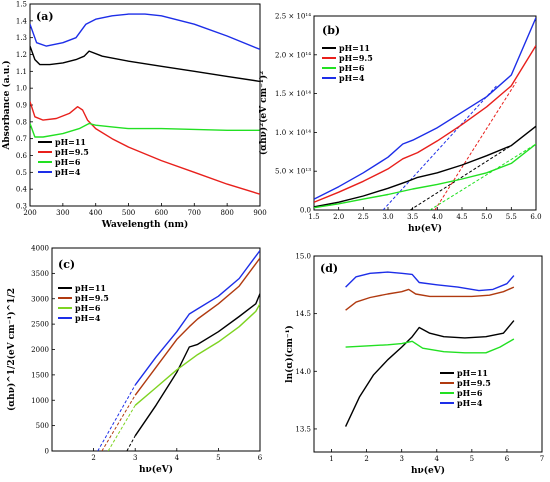  Describe the element at coordinates (293, 94) in the screenshot. I see `y-tick-label: 1.5 × 10¹⁴` at that location.